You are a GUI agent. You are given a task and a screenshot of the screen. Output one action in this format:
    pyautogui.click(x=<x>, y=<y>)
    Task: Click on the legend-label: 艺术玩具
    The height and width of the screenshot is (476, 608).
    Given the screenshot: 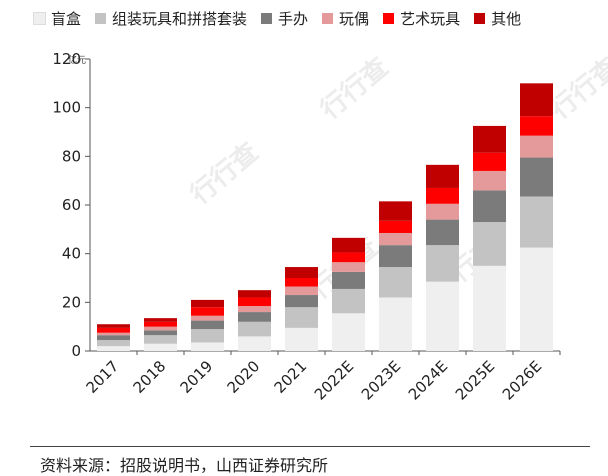 What is the action you would take?
    pyautogui.click(x=430, y=19)
    